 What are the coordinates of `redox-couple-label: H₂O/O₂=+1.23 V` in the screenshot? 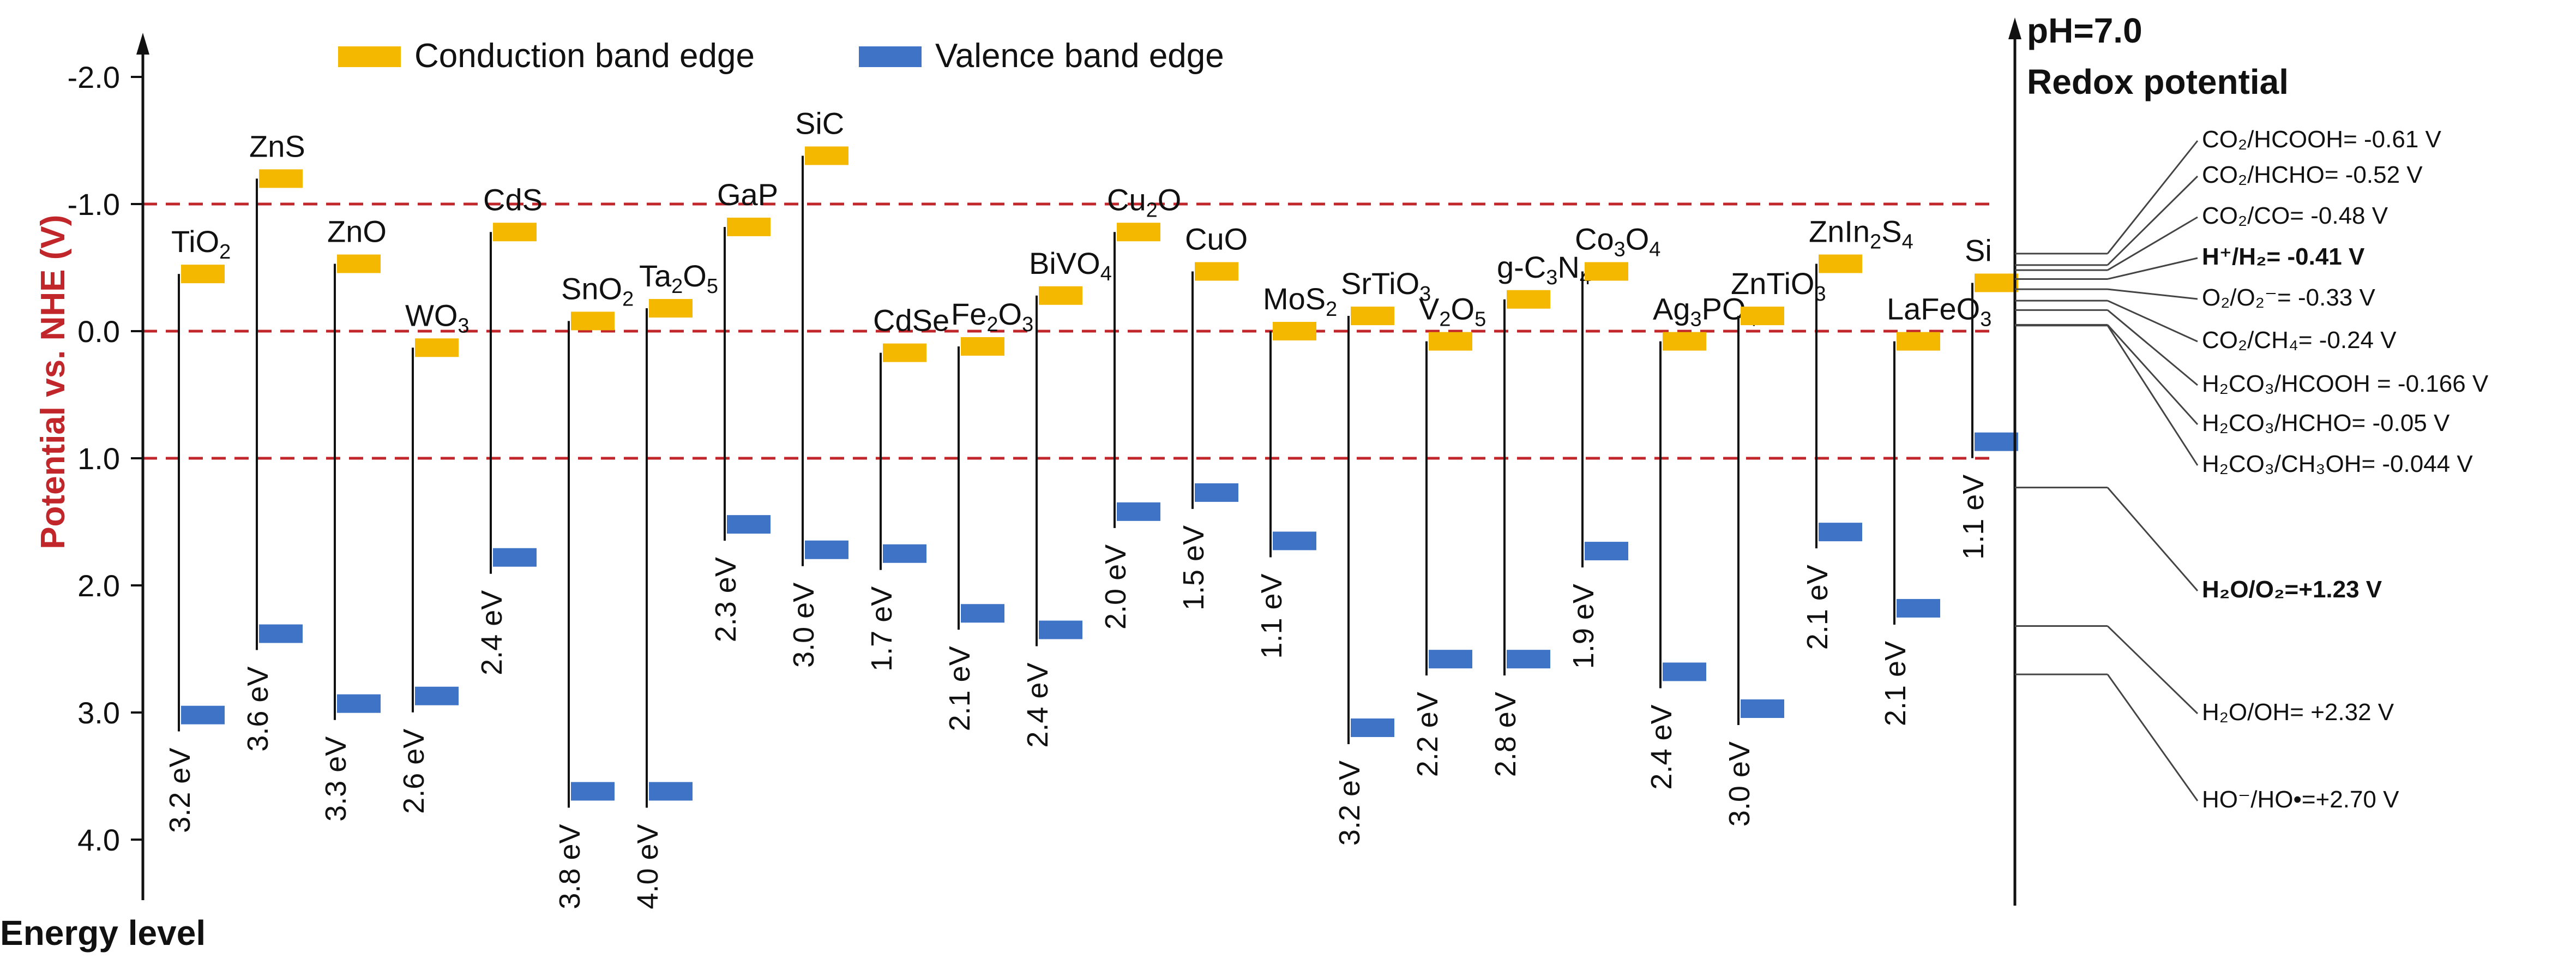 It's located at (2292, 589).